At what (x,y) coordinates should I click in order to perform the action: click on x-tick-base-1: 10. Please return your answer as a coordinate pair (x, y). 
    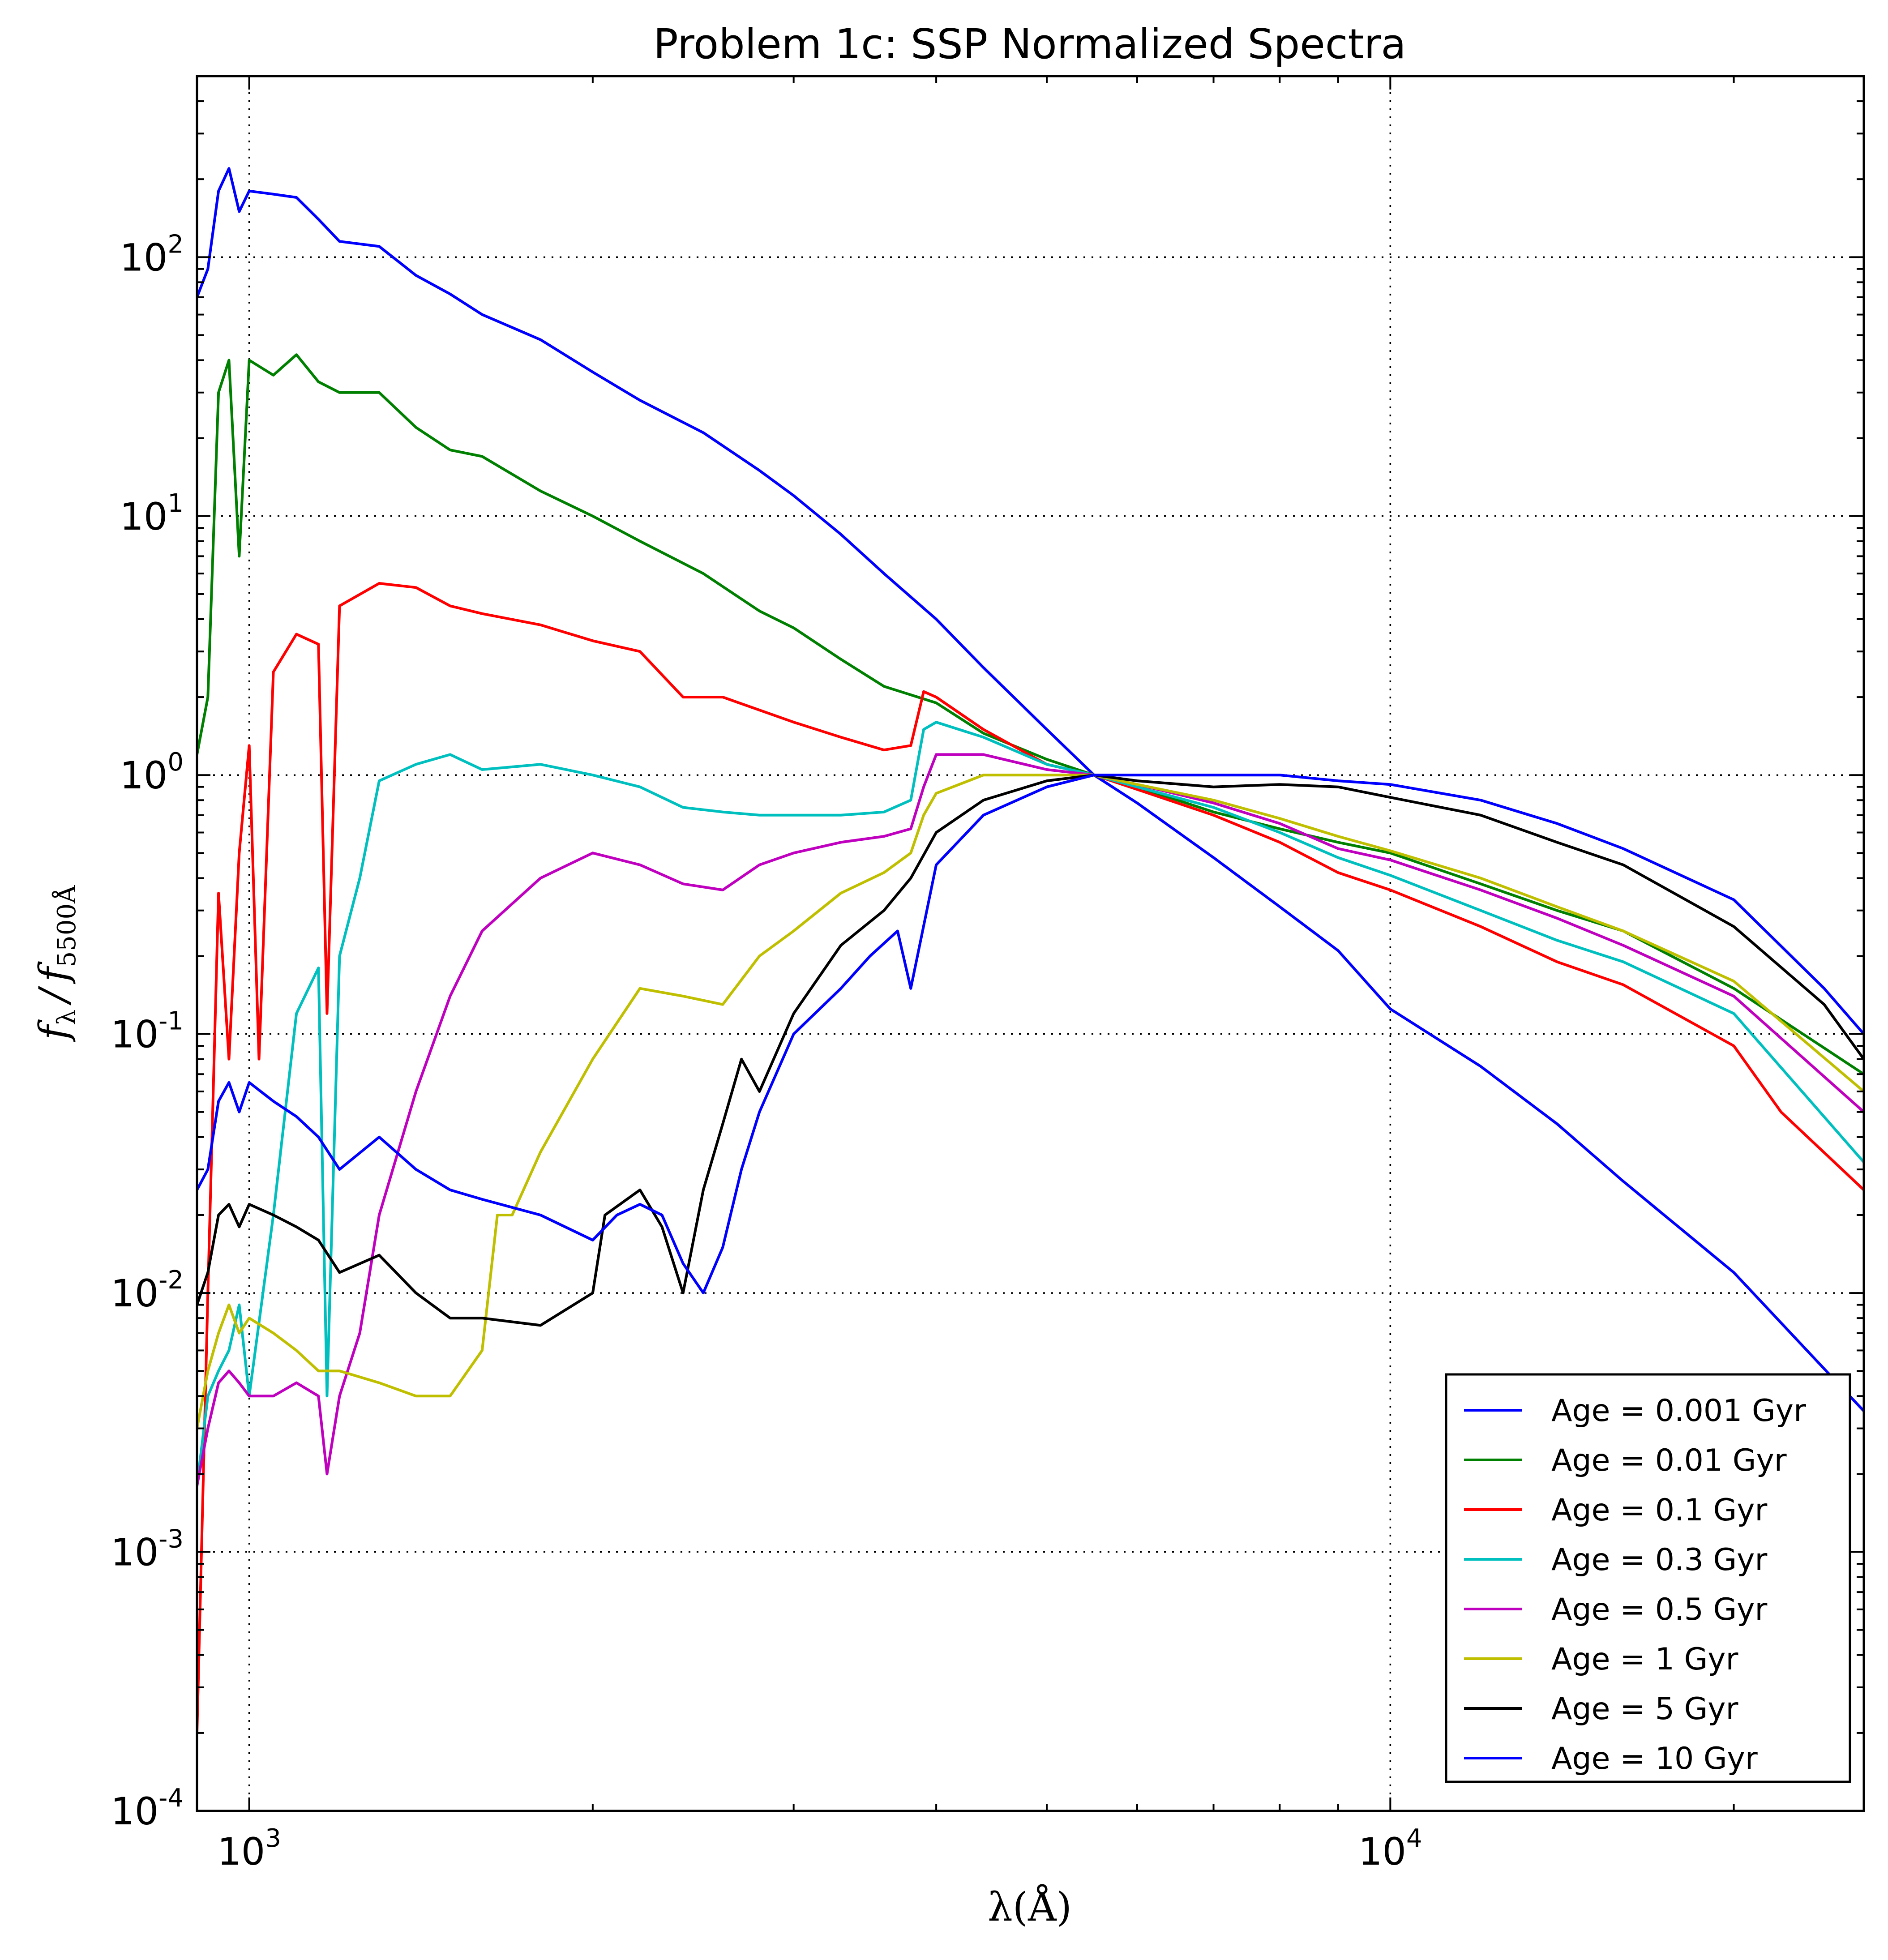
    Looking at the image, I should click on (1382, 1852).